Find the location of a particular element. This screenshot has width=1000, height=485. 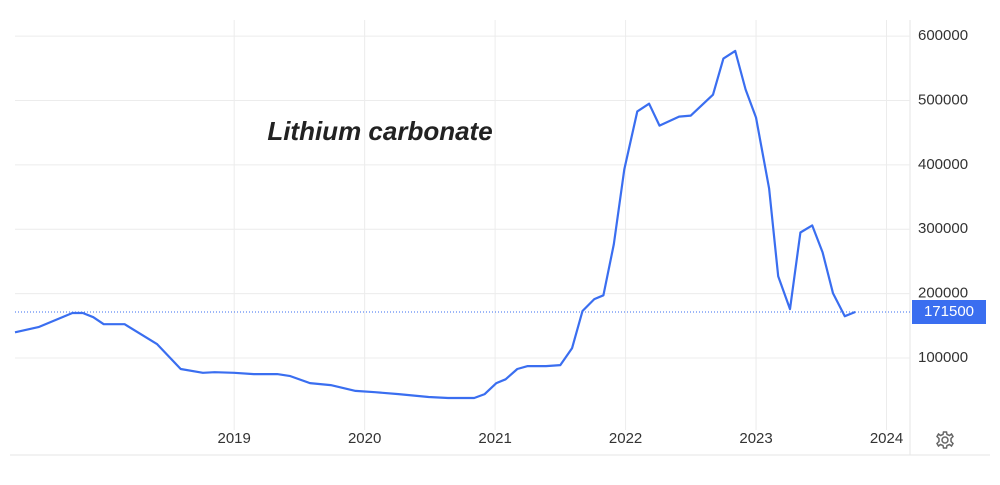

settings-icon-center is located at coordinates (945, 440).